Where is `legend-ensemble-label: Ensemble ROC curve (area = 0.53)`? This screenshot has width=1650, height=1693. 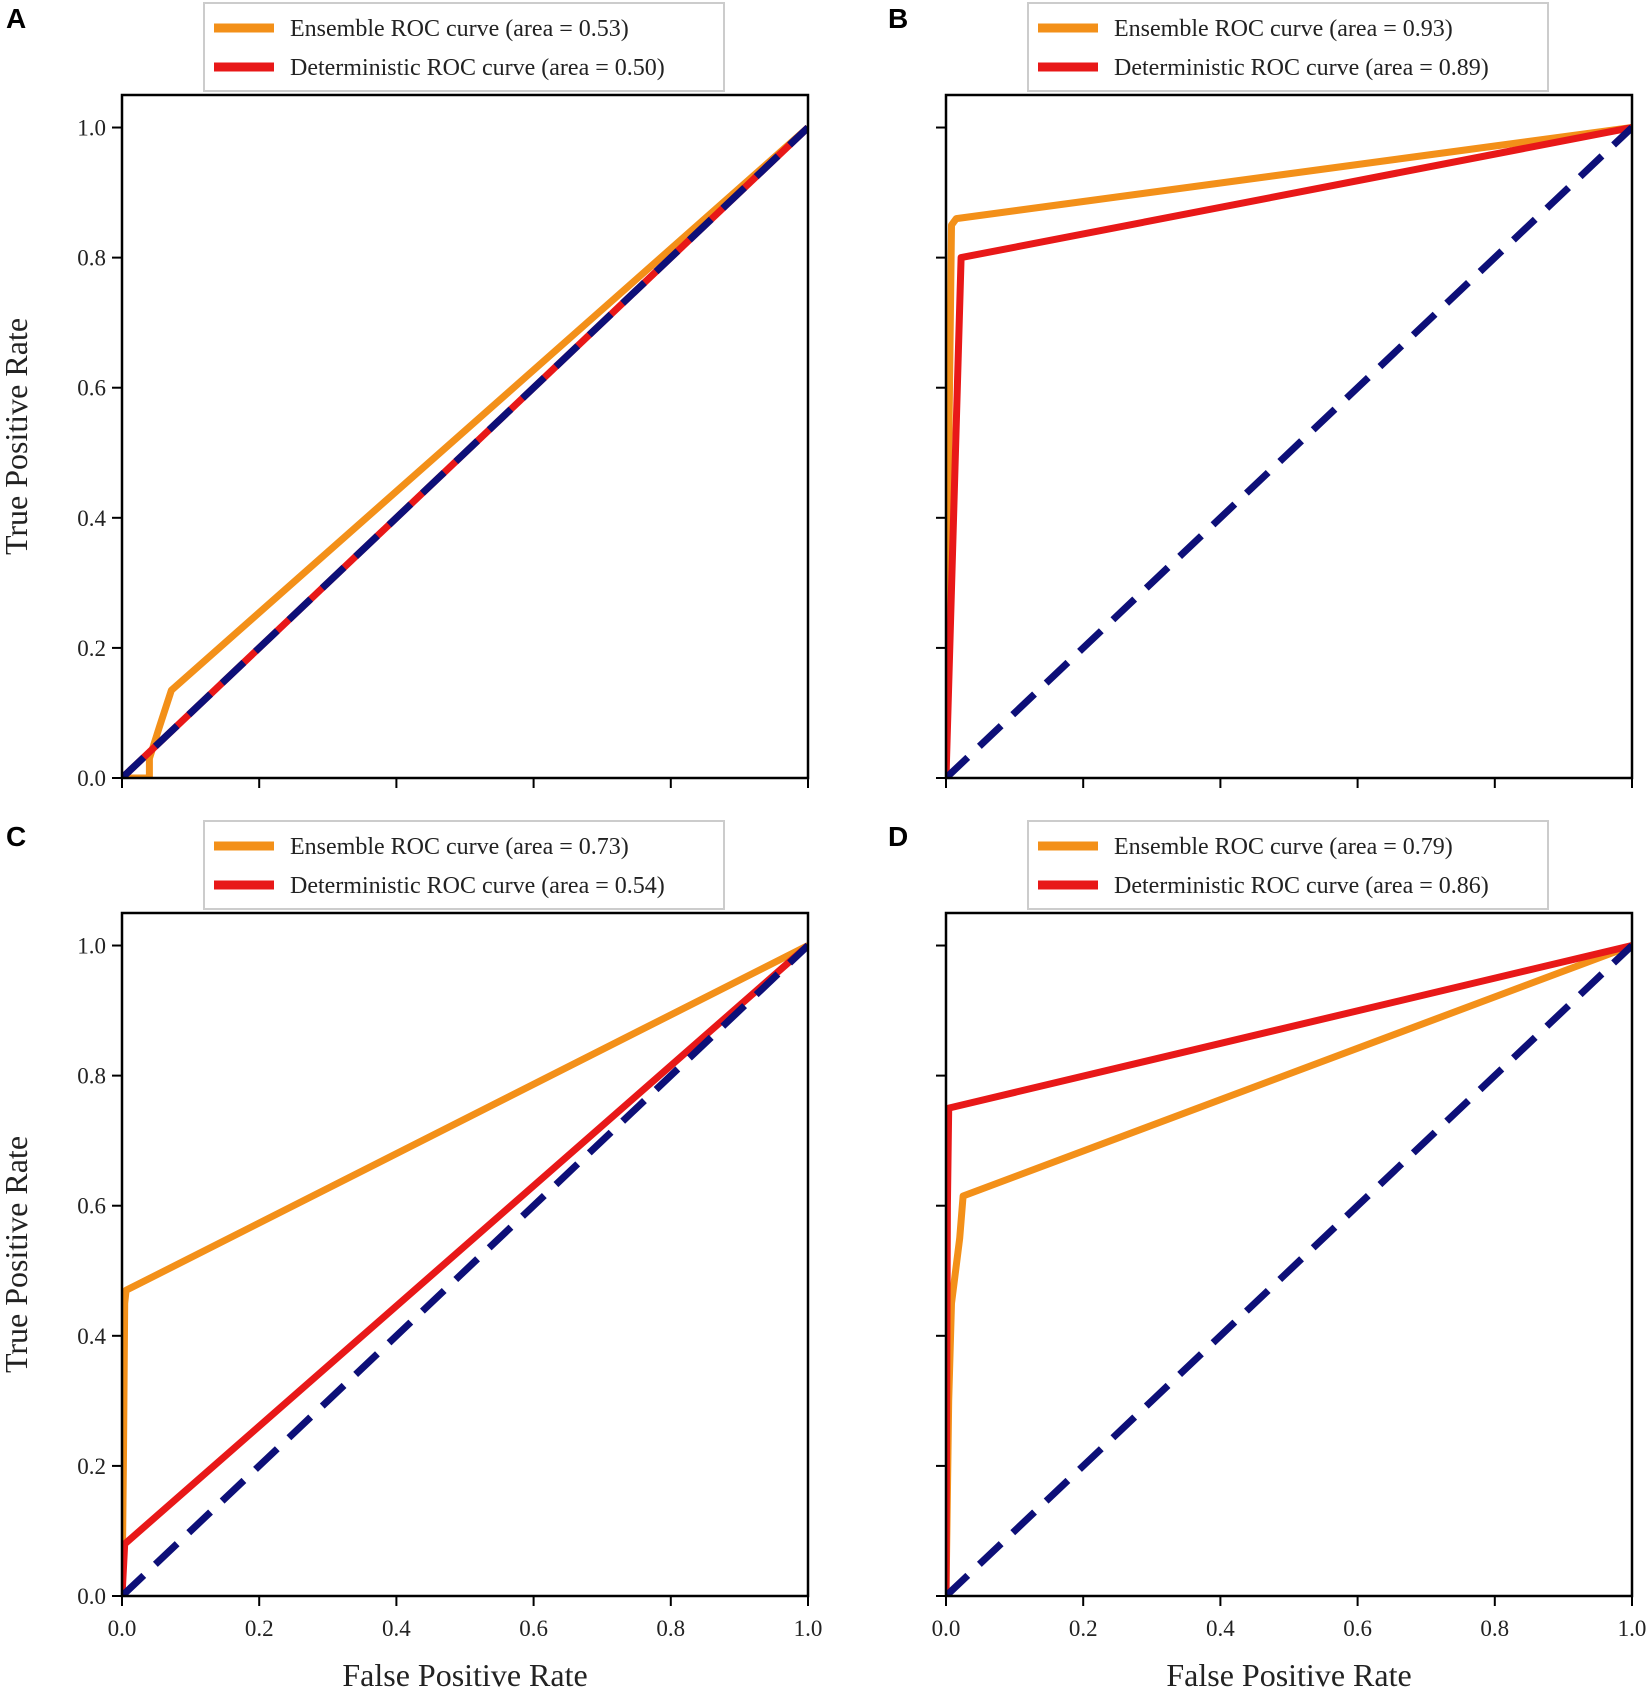 legend-ensemble-label: Ensemble ROC curve (area = 0.53) is located at coordinates (459, 29).